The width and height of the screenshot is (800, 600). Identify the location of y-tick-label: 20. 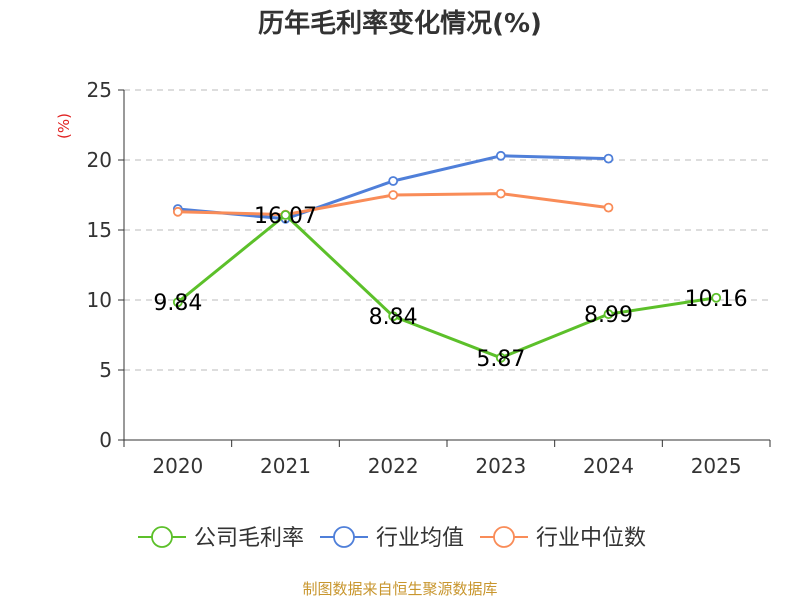
(99, 160).